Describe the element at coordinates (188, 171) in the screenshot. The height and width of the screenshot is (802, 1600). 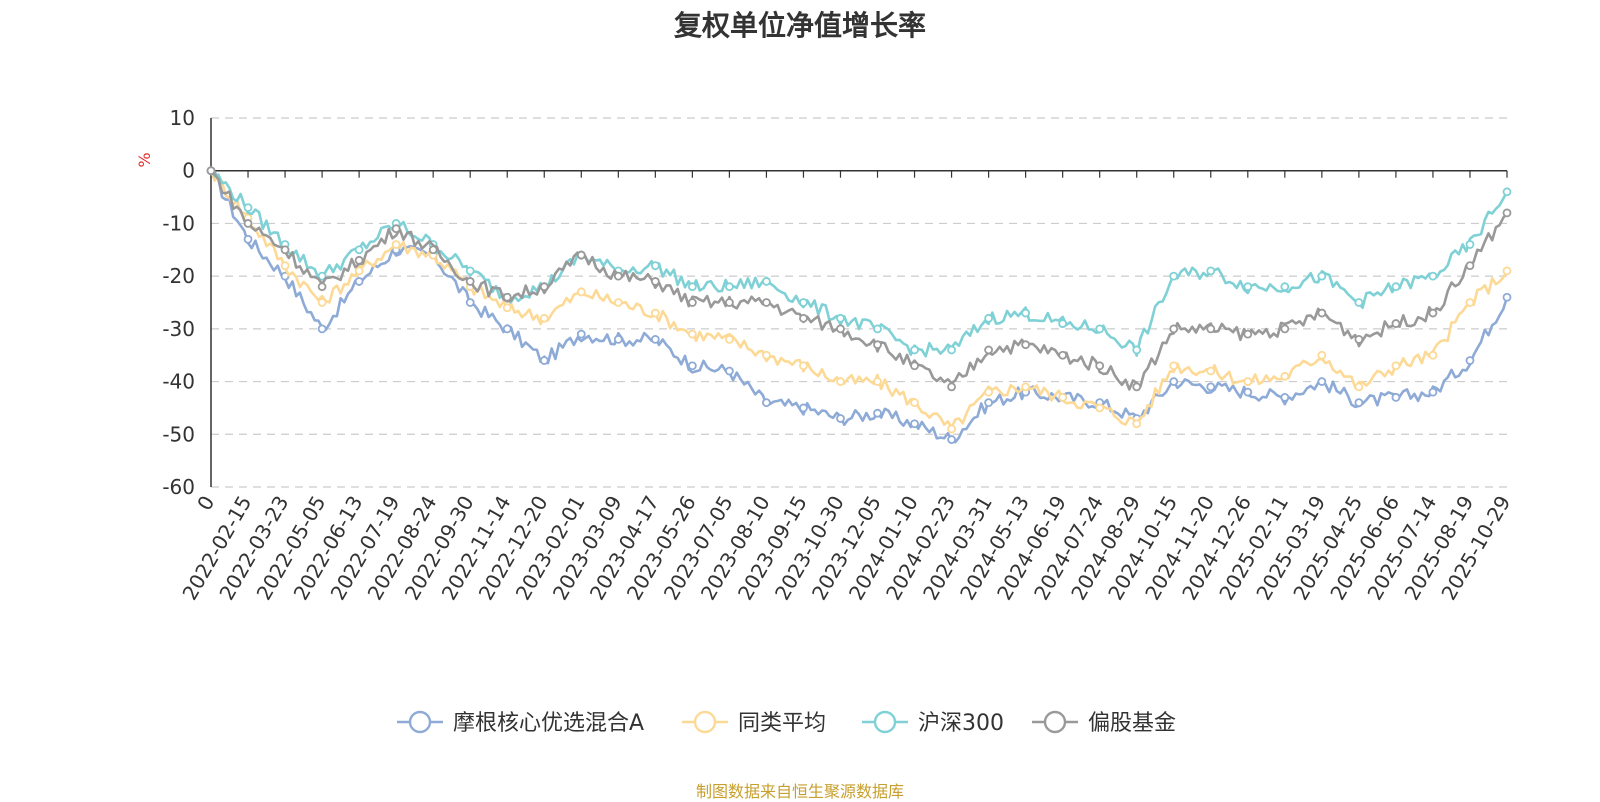
I see `y-tick-label: 0` at that location.